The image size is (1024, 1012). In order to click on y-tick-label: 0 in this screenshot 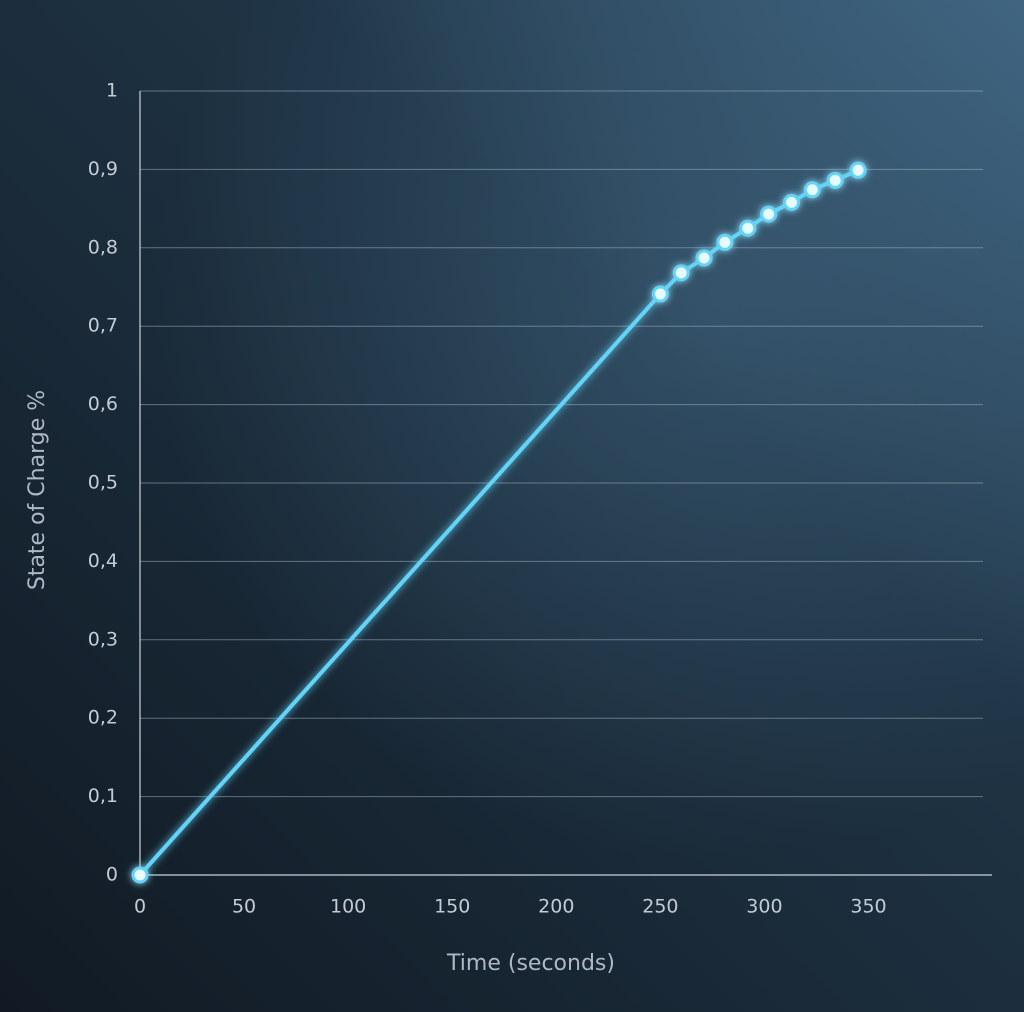, I will do `click(112, 875)`.